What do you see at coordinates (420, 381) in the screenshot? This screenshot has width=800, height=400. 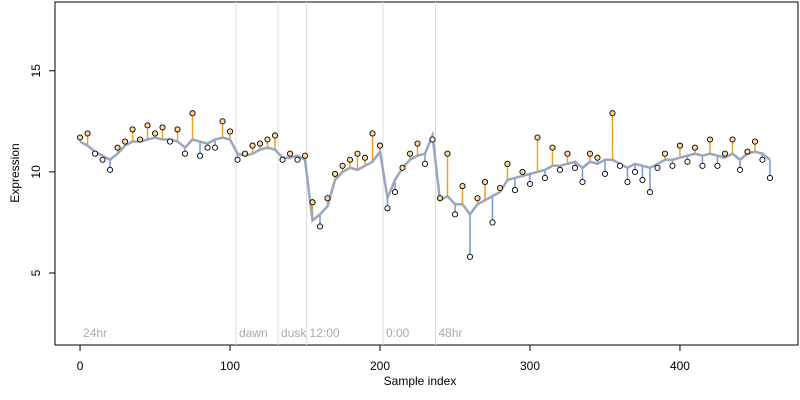 I see `x-axis-label: Sample index` at bounding box center [420, 381].